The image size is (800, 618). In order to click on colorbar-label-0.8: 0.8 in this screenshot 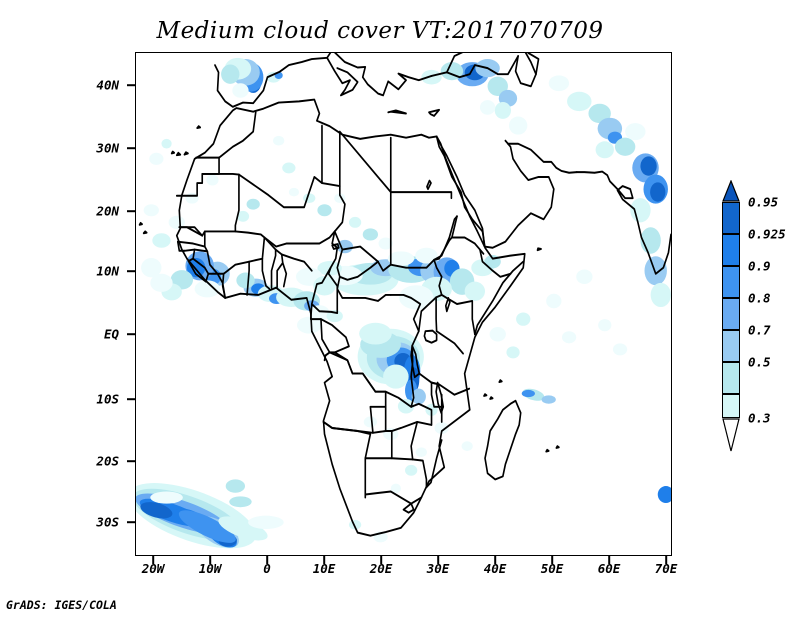, I will do `click(759, 298)`.